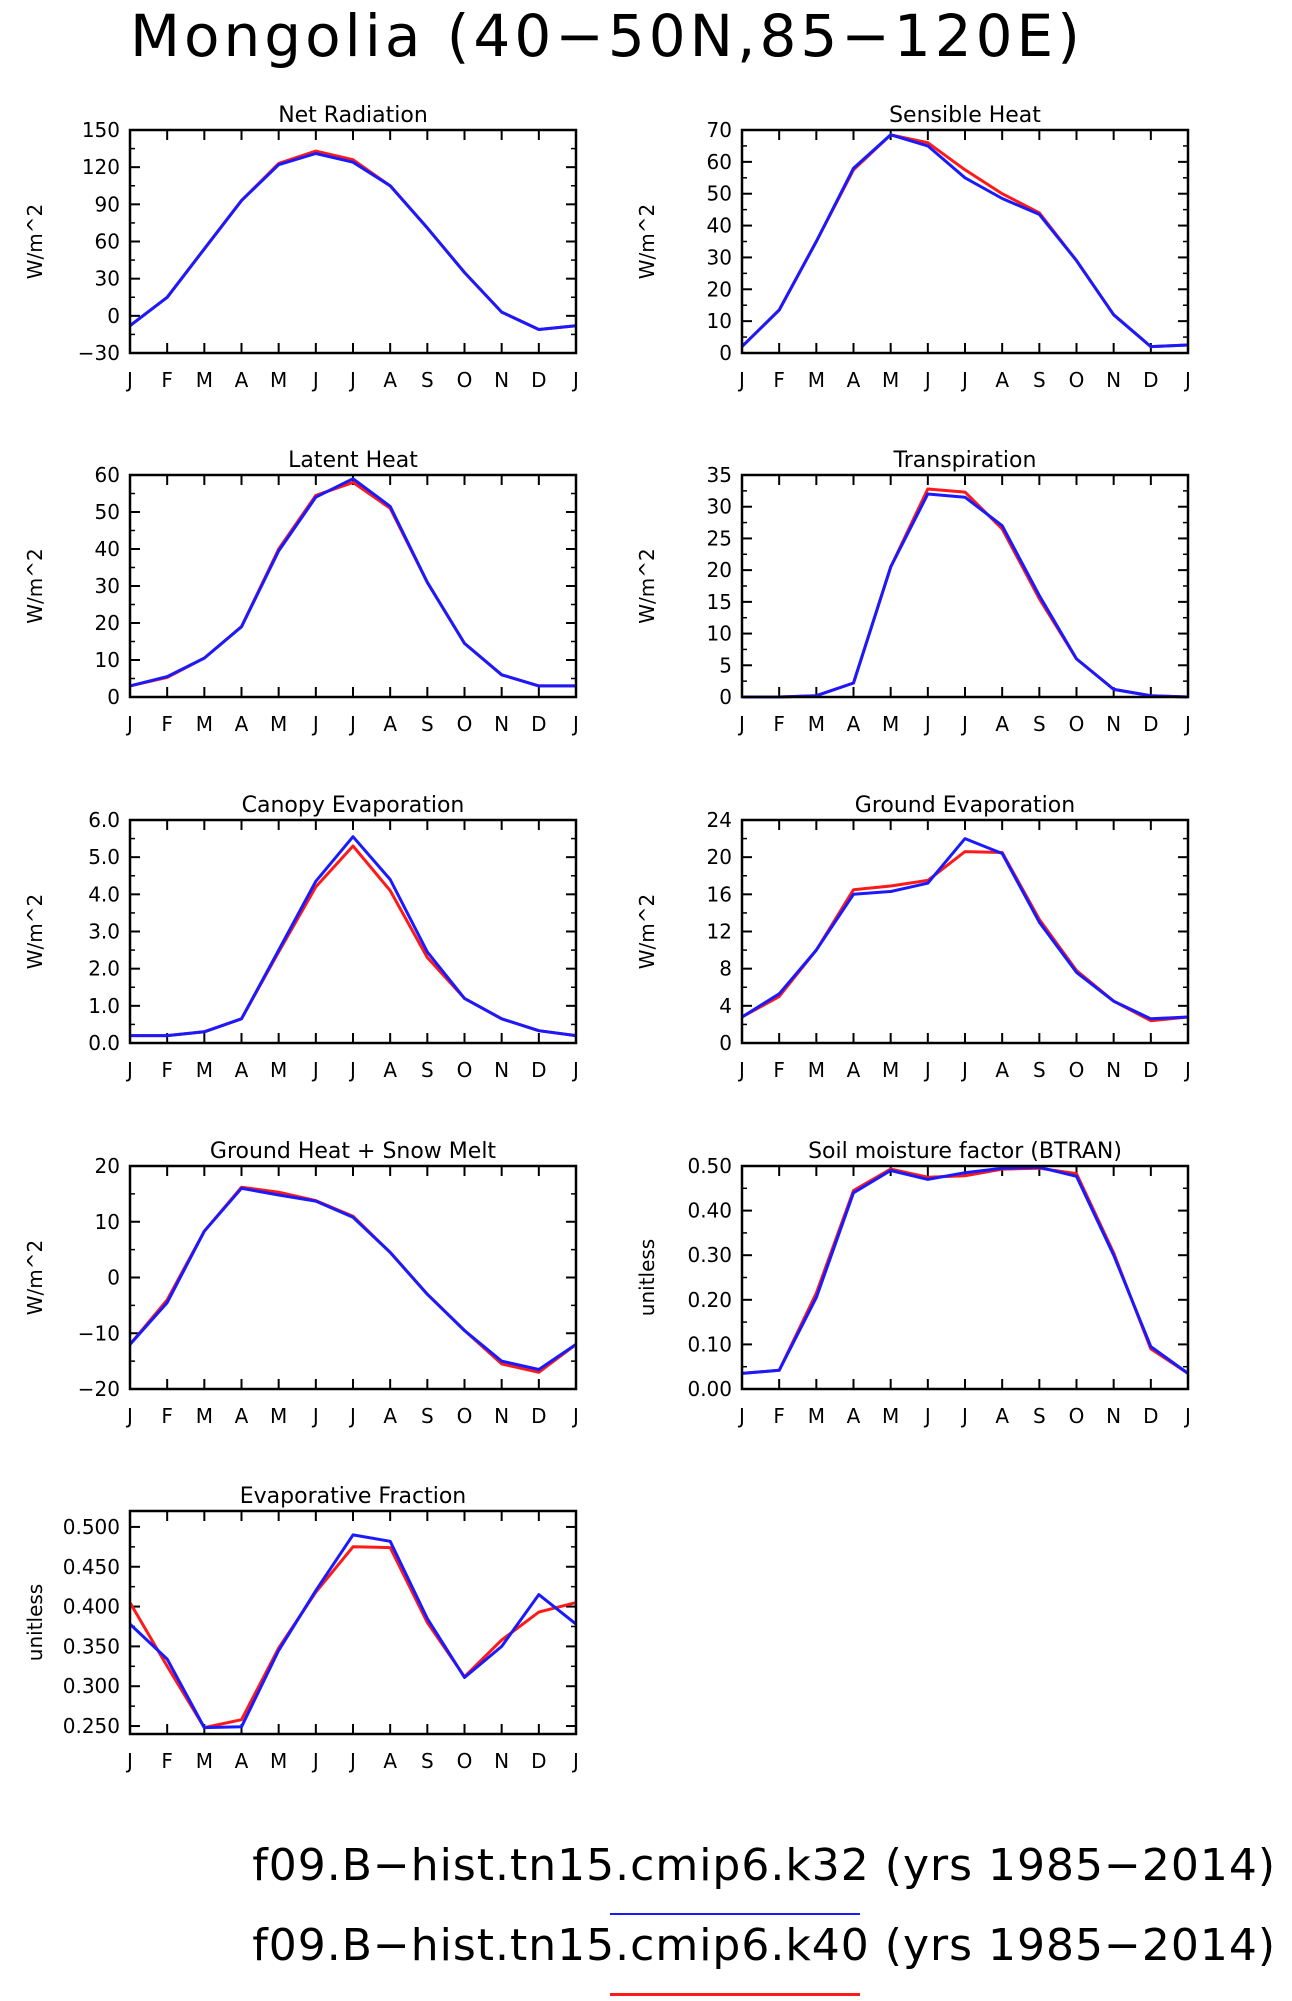 This screenshot has width=1292, height=2001. Describe the element at coordinates (725, 1006) in the screenshot. I see `y-tick-label: 4` at that location.